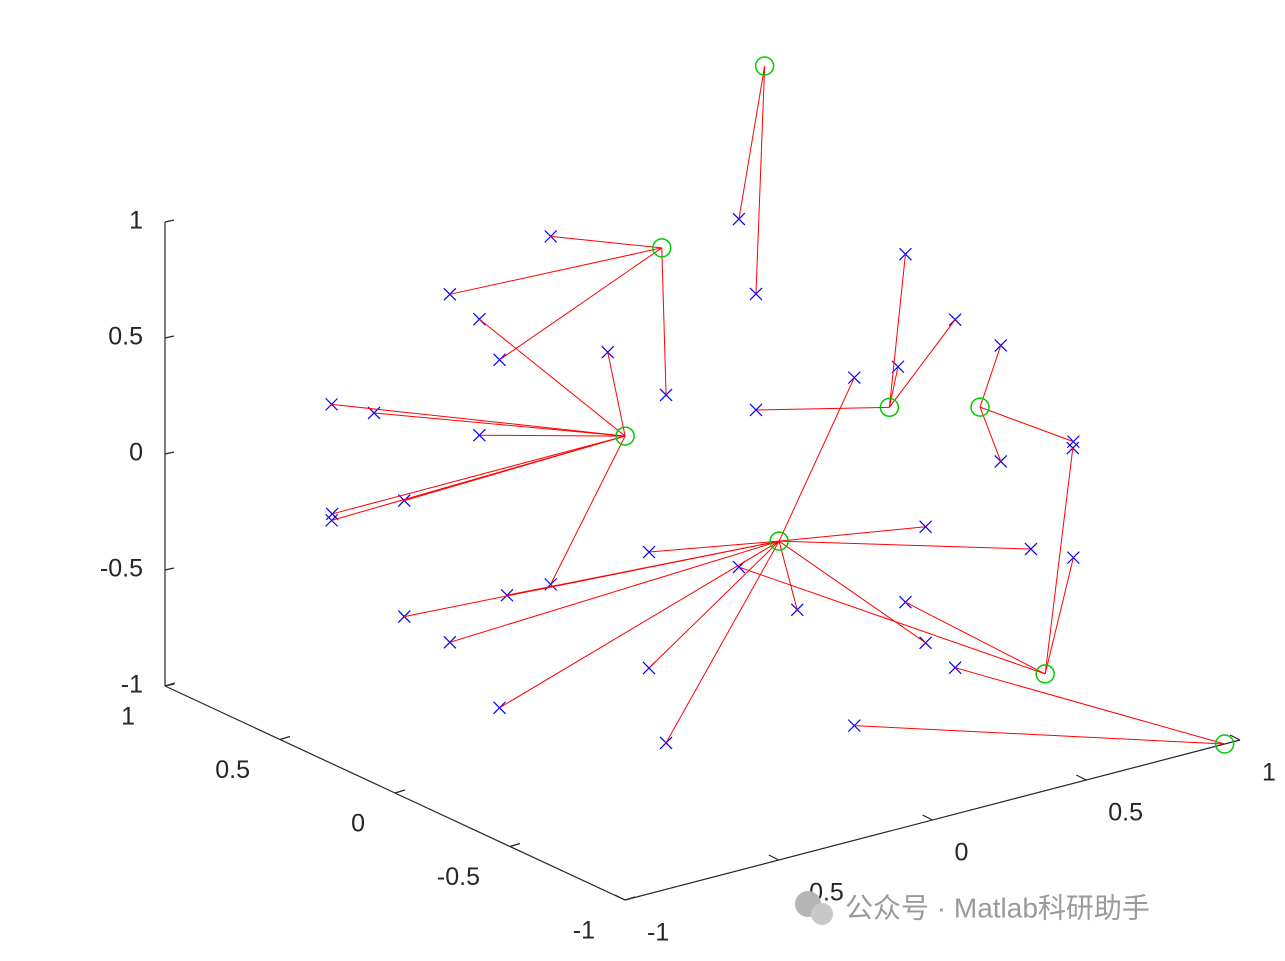  What do you see at coordinates (358, 824) in the screenshot?
I see `y-tick-label: 0` at bounding box center [358, 824].